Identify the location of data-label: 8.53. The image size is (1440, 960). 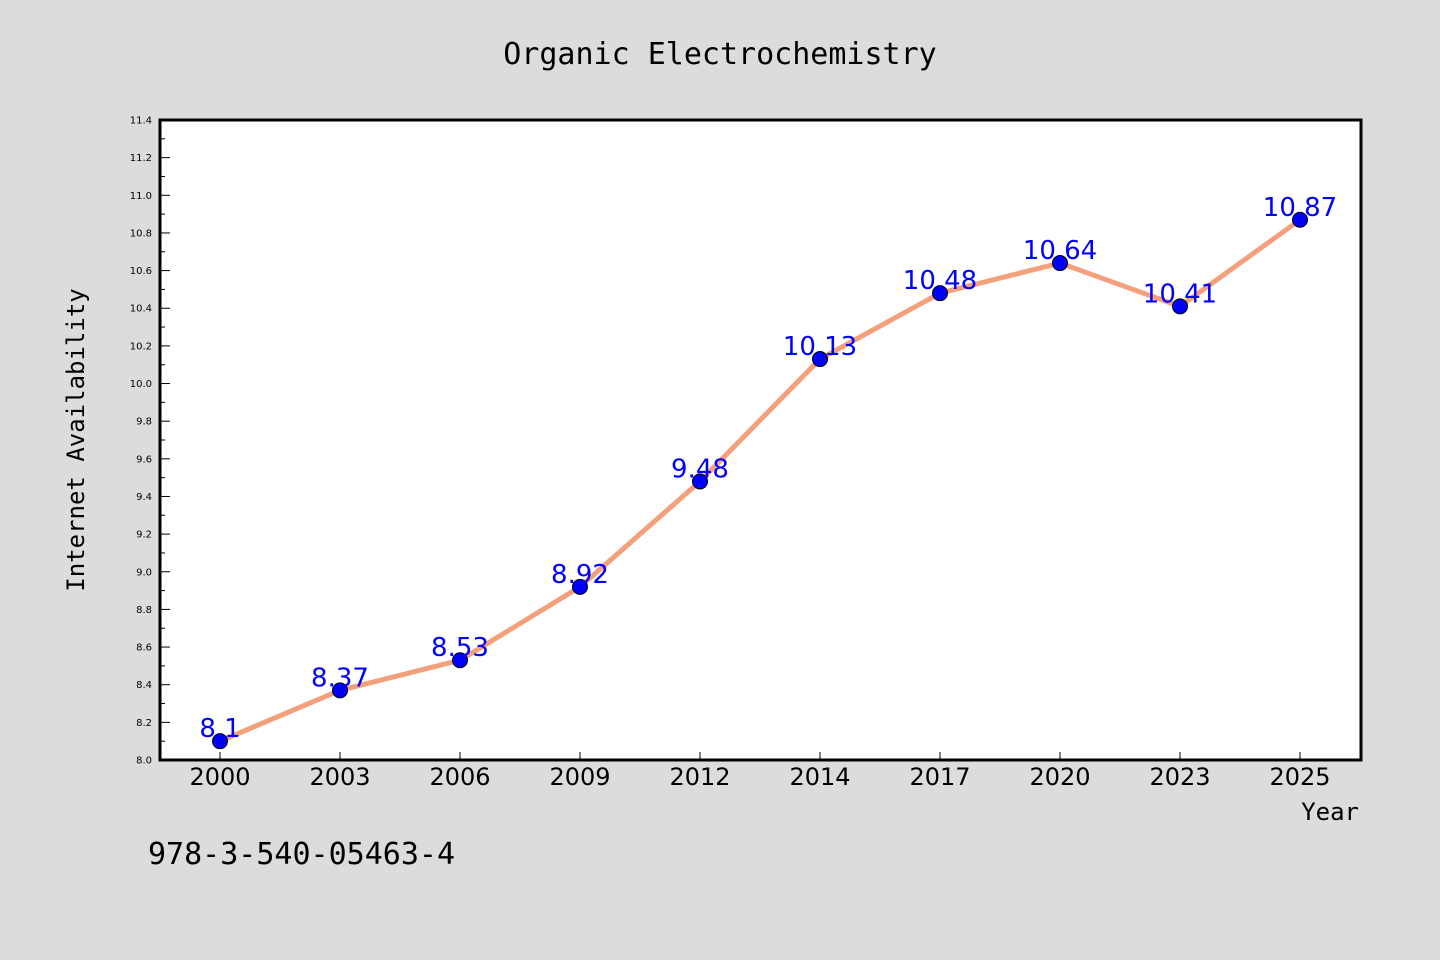
(460, 648).